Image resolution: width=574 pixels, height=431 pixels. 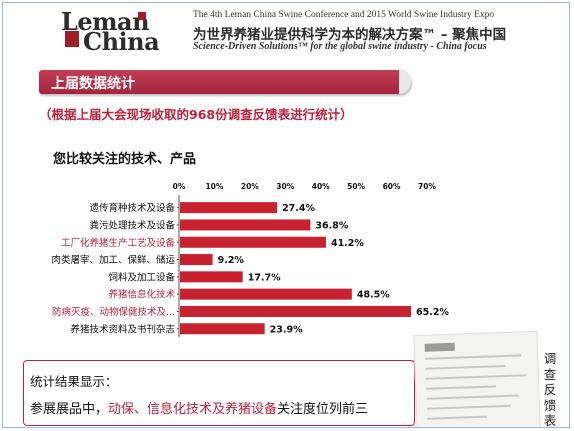 I want to click on category-label: 粪污处理技术及设备, so click(x=132, y=225).